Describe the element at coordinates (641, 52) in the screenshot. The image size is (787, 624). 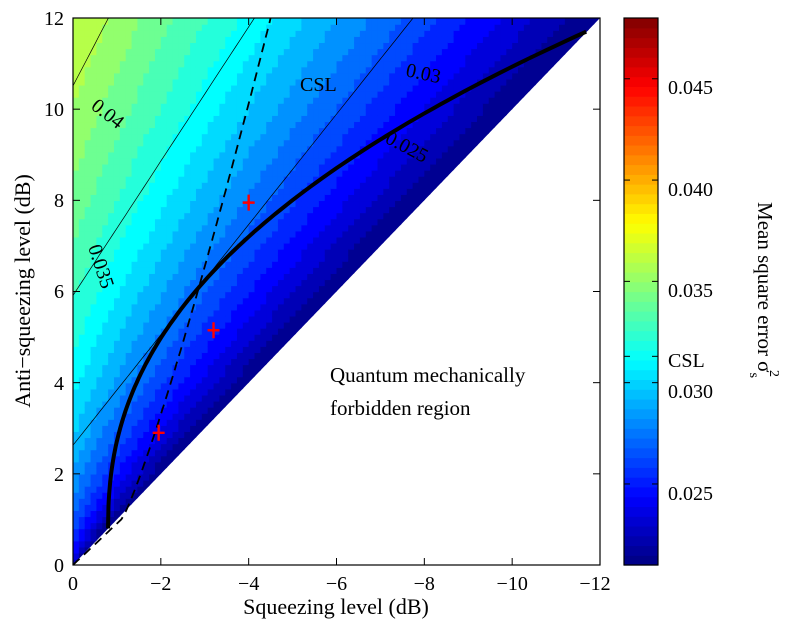
I see `colorbar-cell` at that location.